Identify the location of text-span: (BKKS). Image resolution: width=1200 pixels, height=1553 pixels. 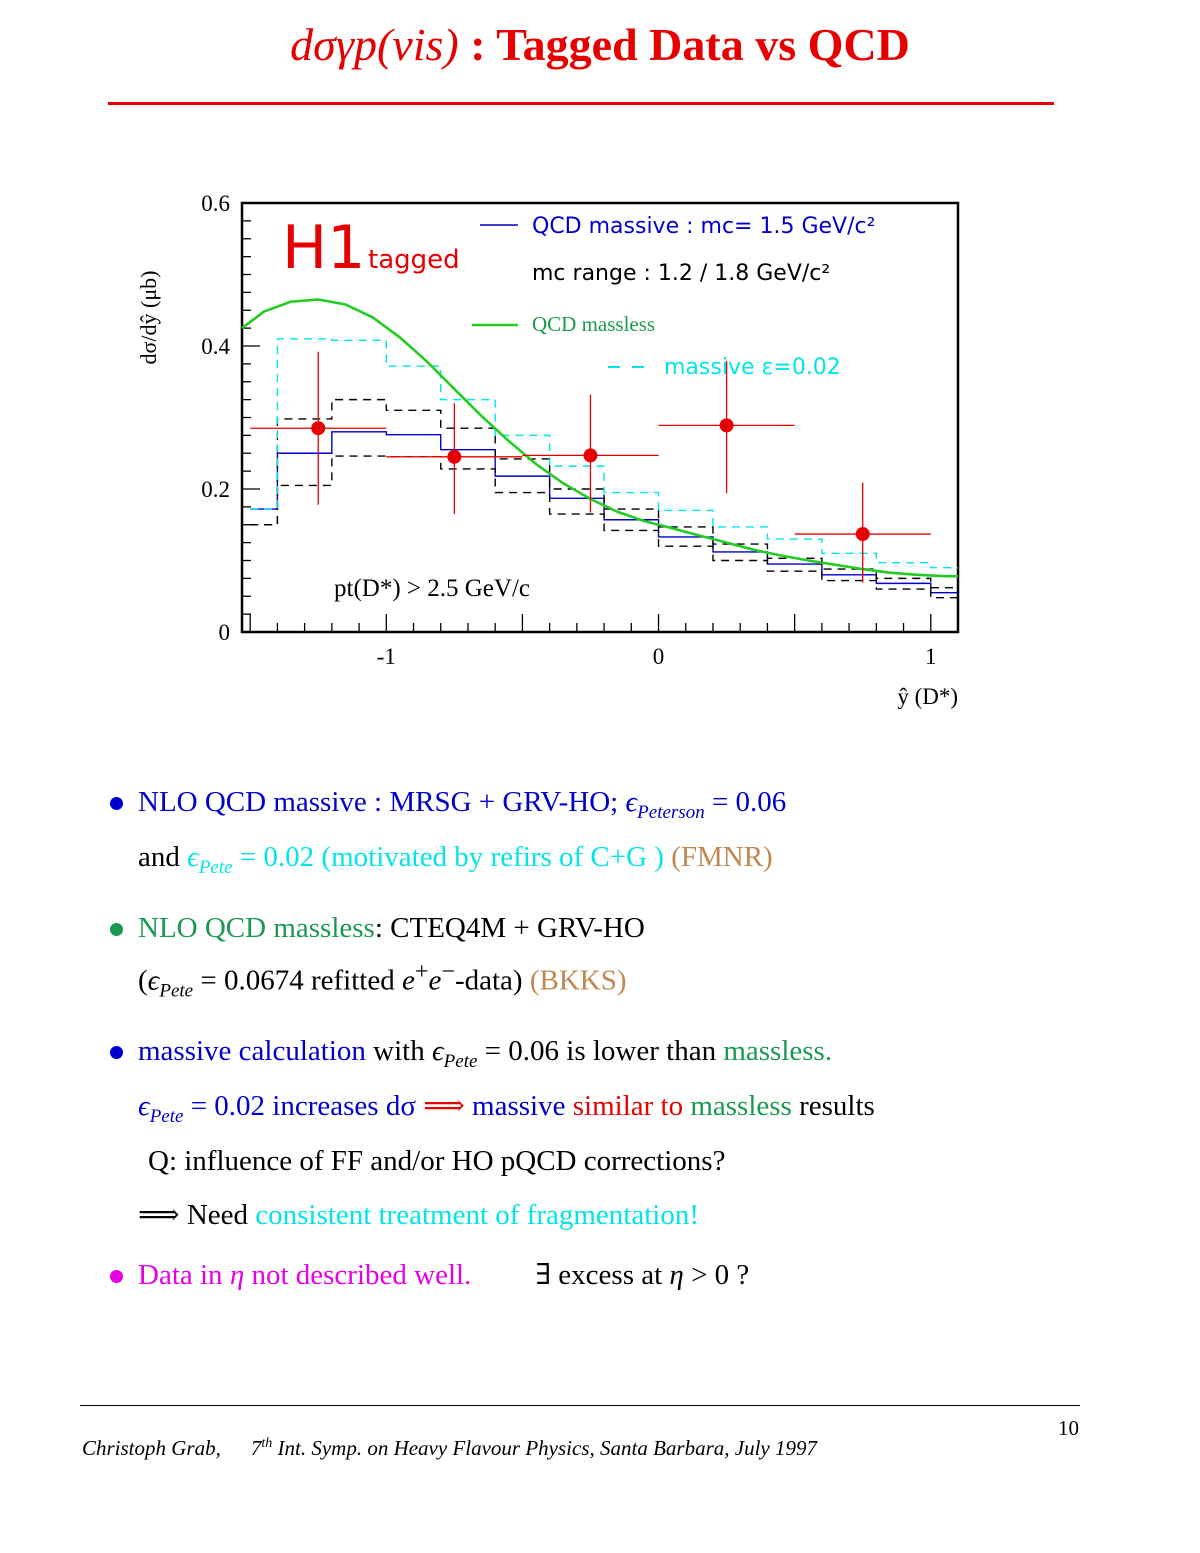
(574, 980).